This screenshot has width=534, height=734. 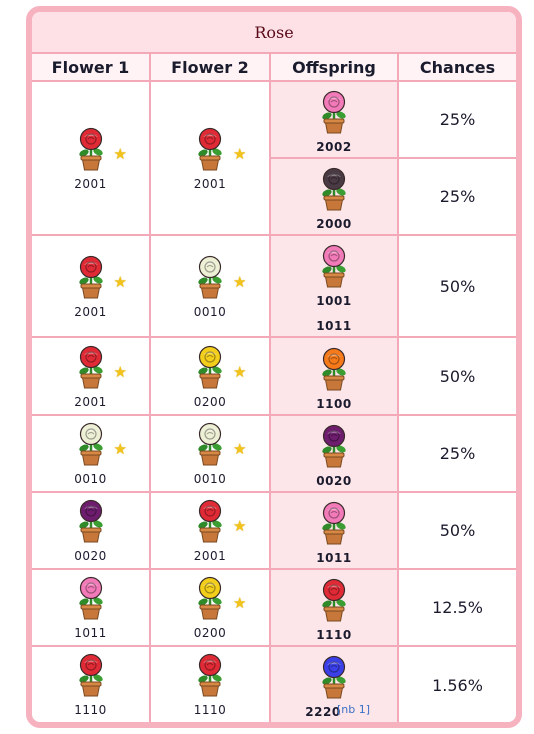 I want to click on offspring-flower-code: 1100, so click(x=334, y=404).